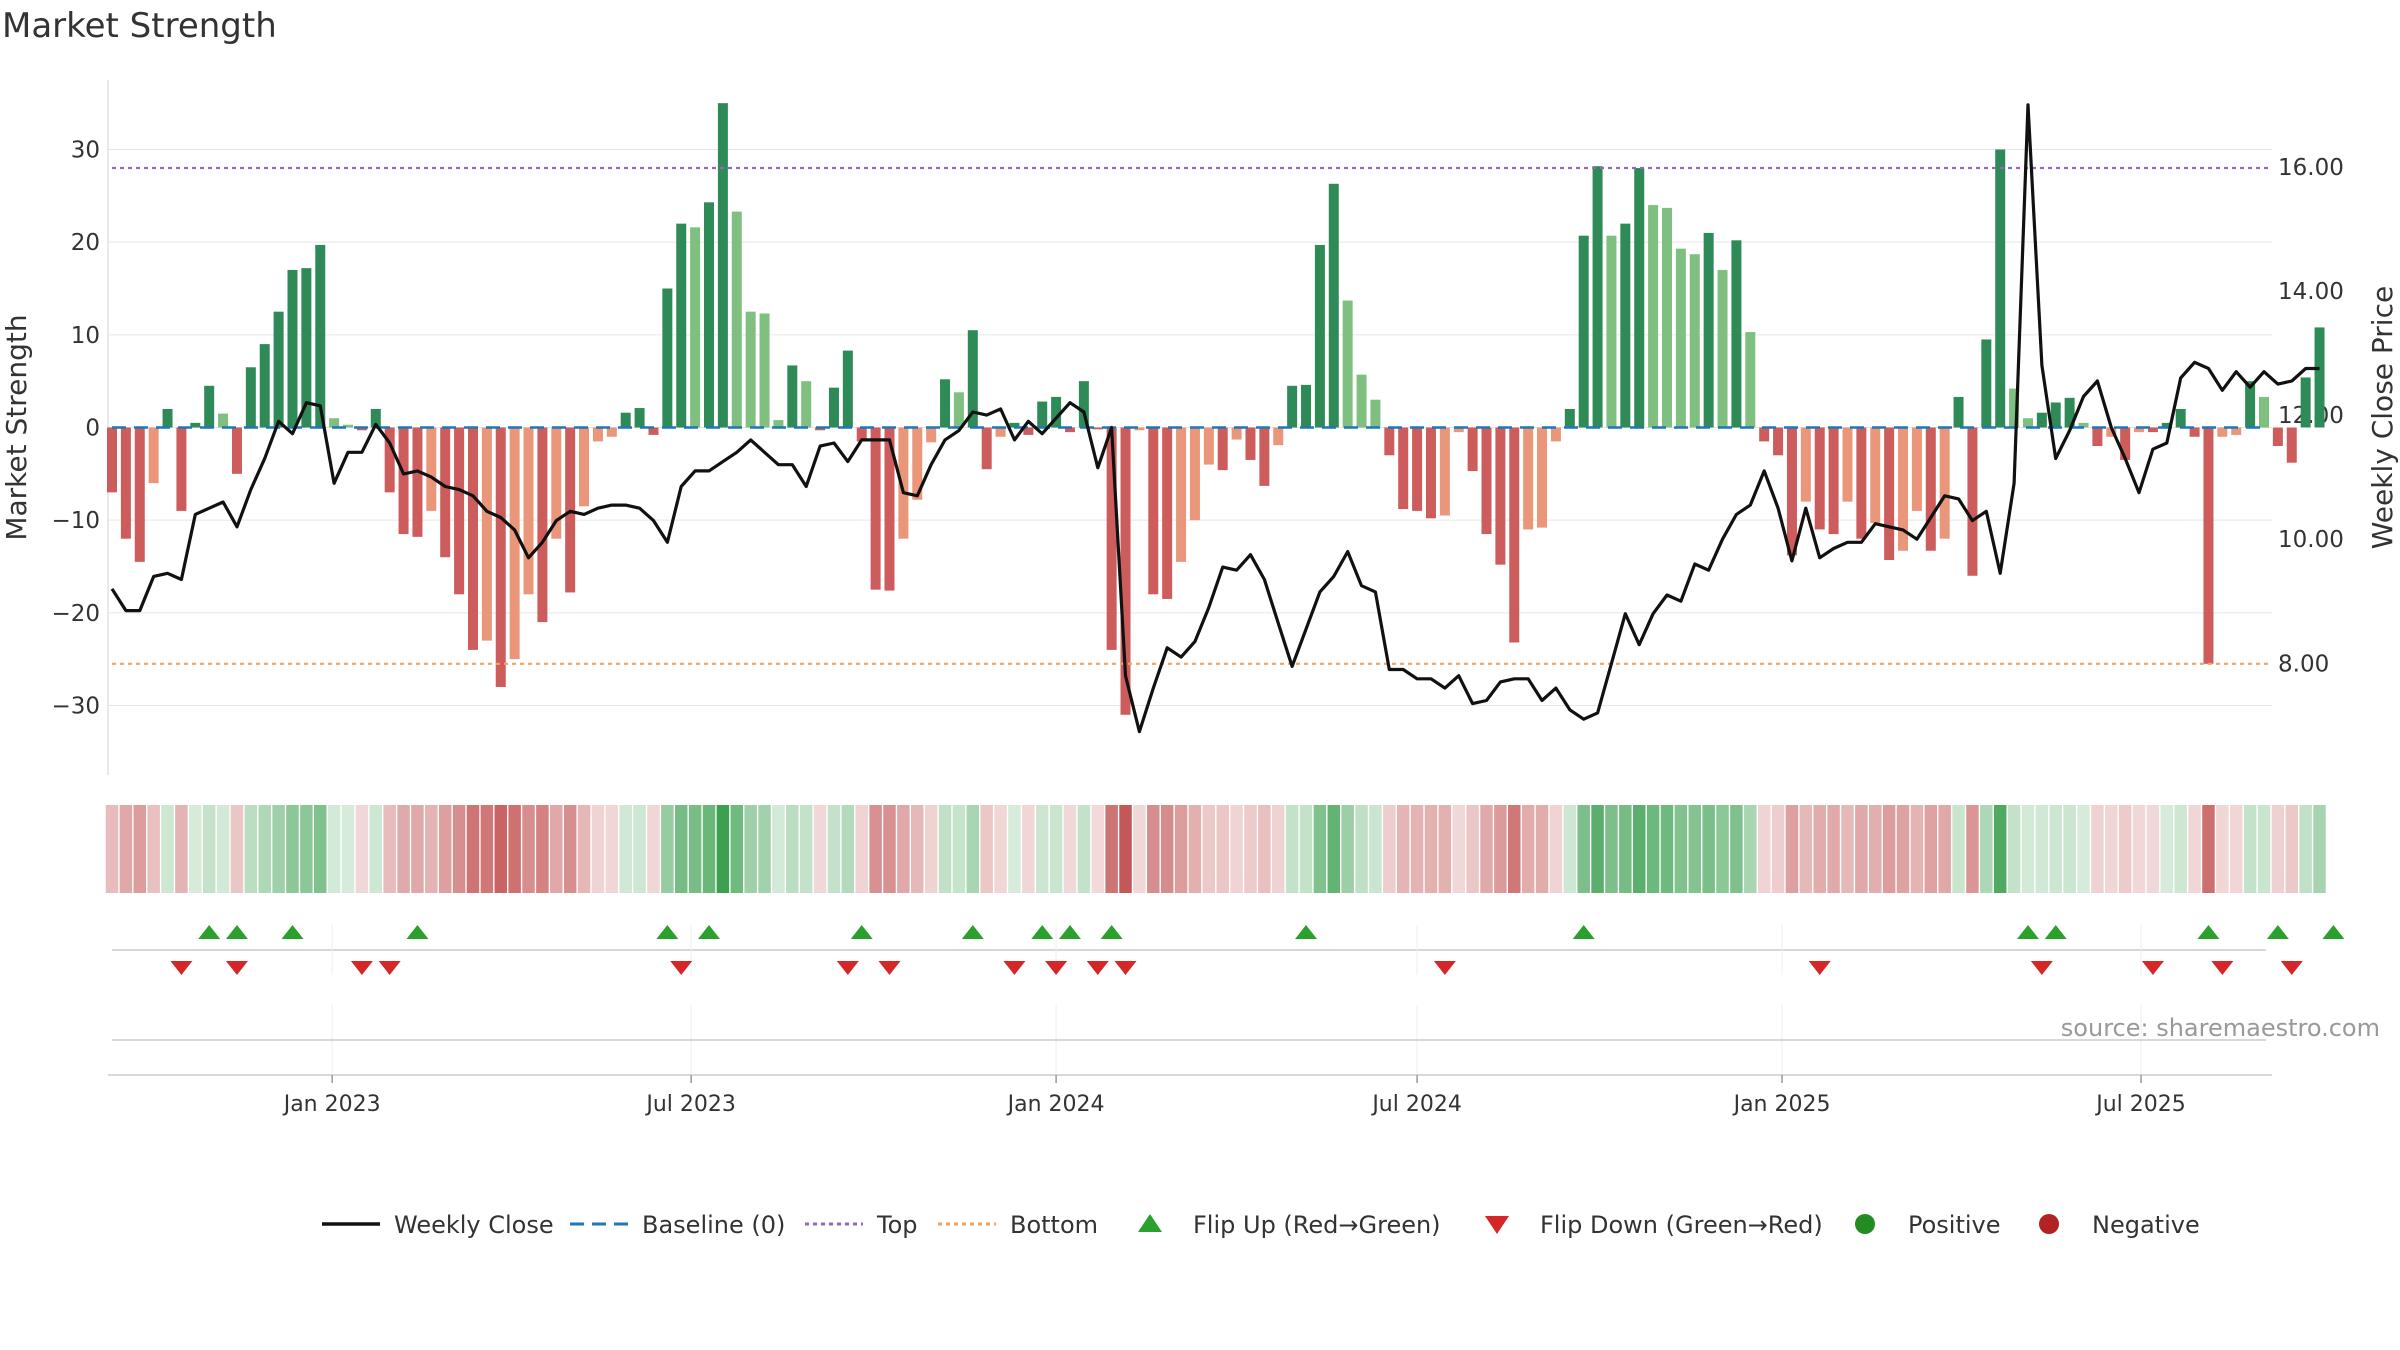 This screenshot has width=2400, height=1350. Describe the element at coordinates (2311, 540) in the screenshot. I see `y2-tick-label: 10.00` at that location.